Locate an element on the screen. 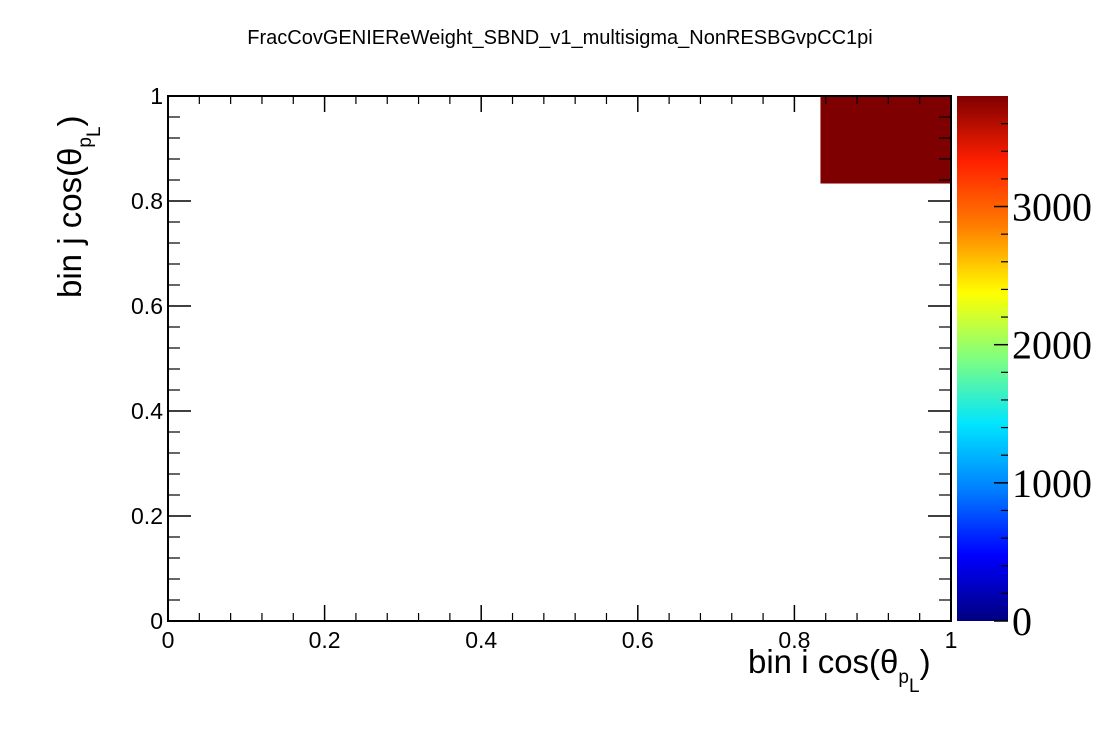  heatmap-cell is located at coordinates (885, 140).